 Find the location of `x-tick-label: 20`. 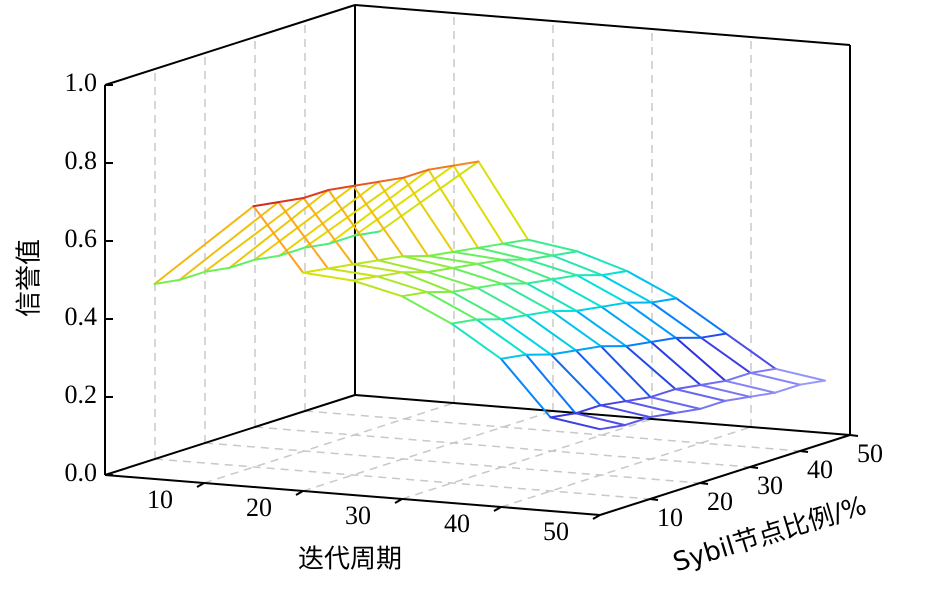

x-tick-label: 20 is located at coordinates (259, 507).